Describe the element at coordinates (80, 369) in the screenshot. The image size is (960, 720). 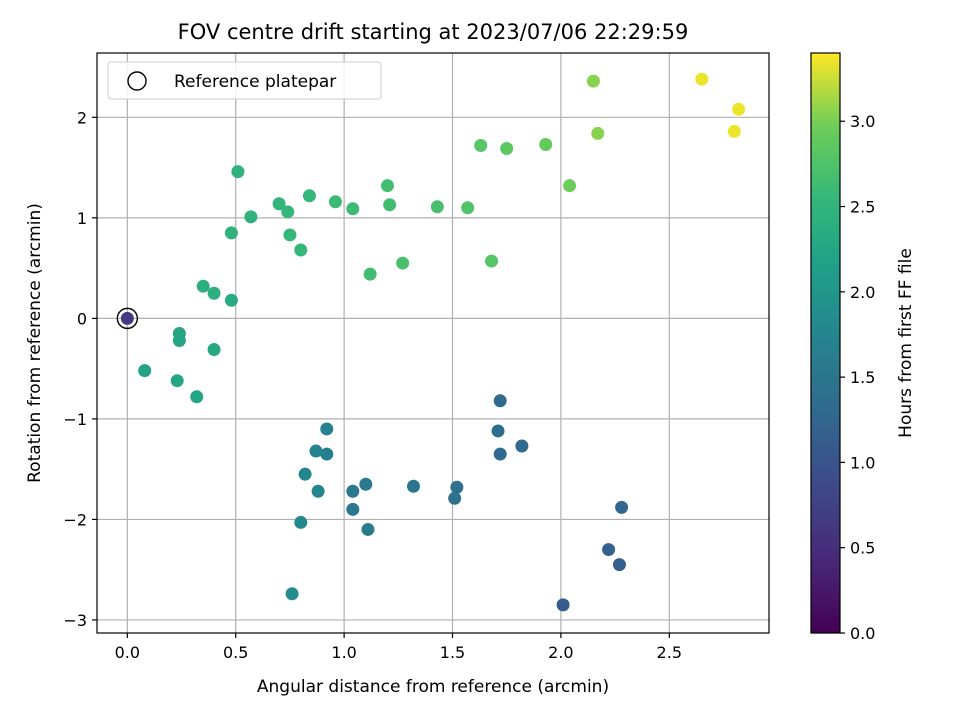
I see `y-axis-ticks: −3 −2 −1 0 1 2` at that location.